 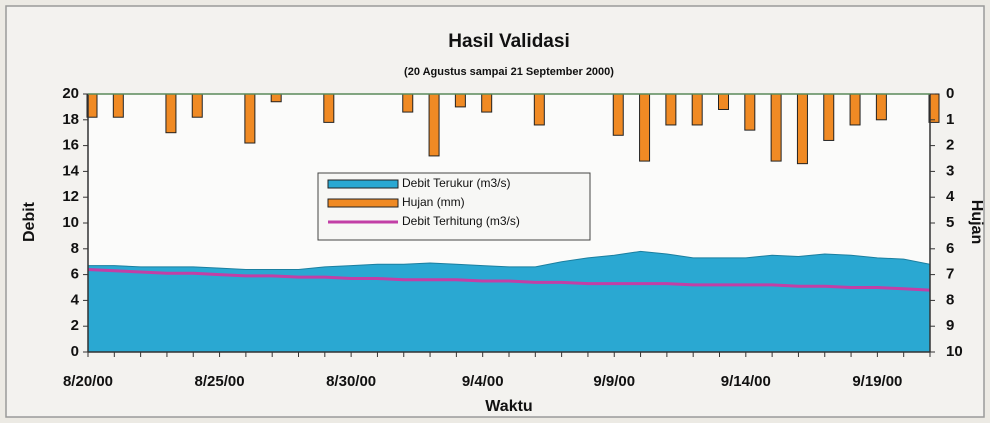 What do you see at coordinates (29, 221) in the screenshot?
I see `y-axis-label: Debit` at bounding box center [29, 221].